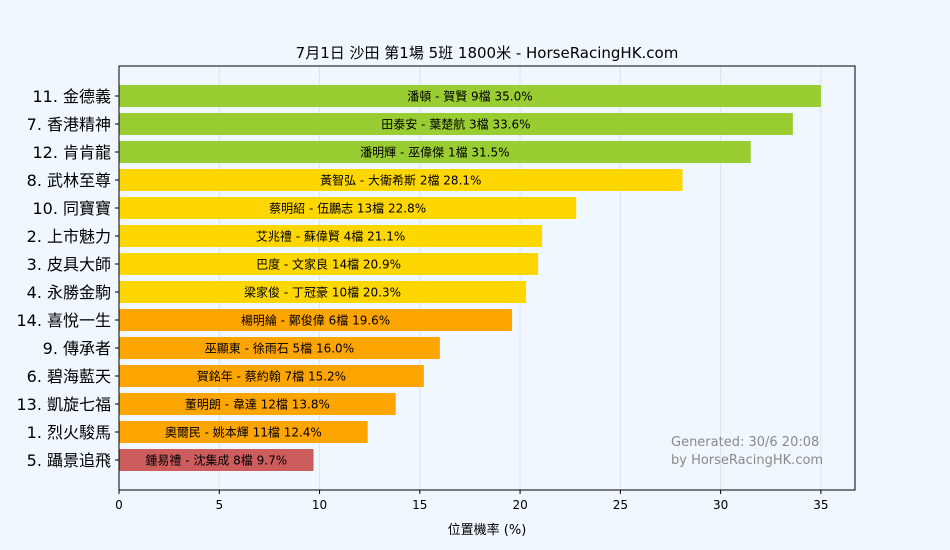 The image size is (950, 550). Describe the element at coordinates (69, 460) in the screenshot. I see `y-tick-label: 5. 躡景追飛` at that location.